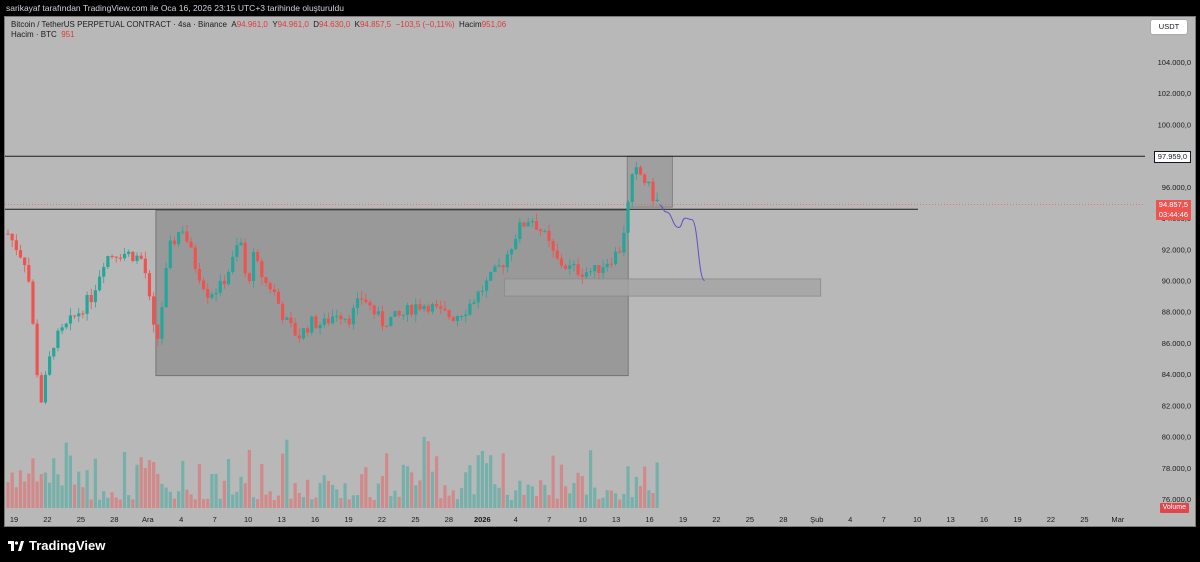 The image size is (1200, 562). Describe the element at coordinates (357, 24) in the screenshot. I see `close-label: K` at that location.